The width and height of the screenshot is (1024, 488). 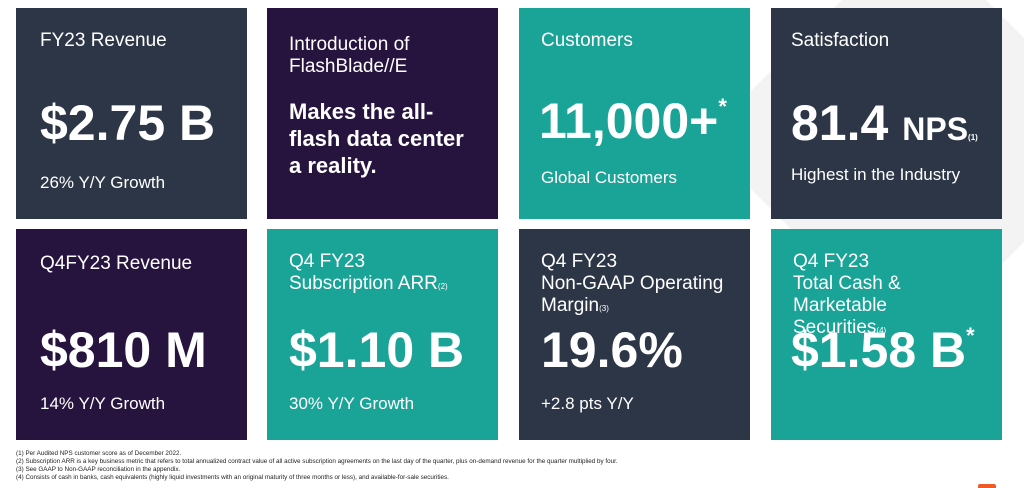 I want to click on tile-title-line2: Subscription ARR(2), so click(x=381, y=285).